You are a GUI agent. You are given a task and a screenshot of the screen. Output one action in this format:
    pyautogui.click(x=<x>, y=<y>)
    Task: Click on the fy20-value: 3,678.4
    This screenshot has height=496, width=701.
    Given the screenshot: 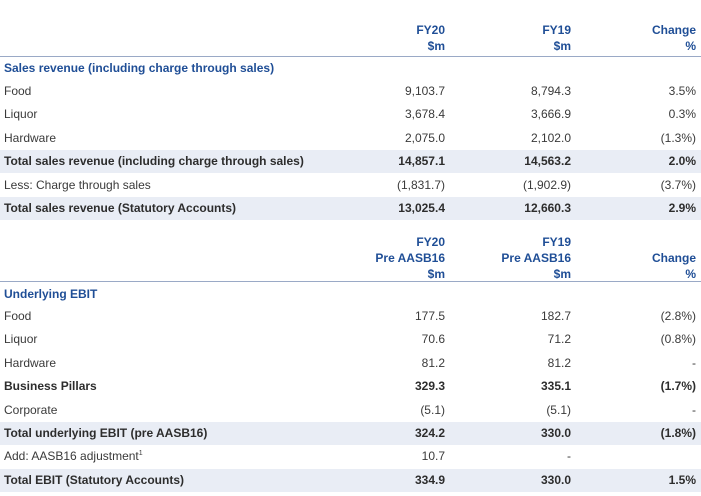 What is the action you would take?
    pyautogui.click(x=424, y=114)
    